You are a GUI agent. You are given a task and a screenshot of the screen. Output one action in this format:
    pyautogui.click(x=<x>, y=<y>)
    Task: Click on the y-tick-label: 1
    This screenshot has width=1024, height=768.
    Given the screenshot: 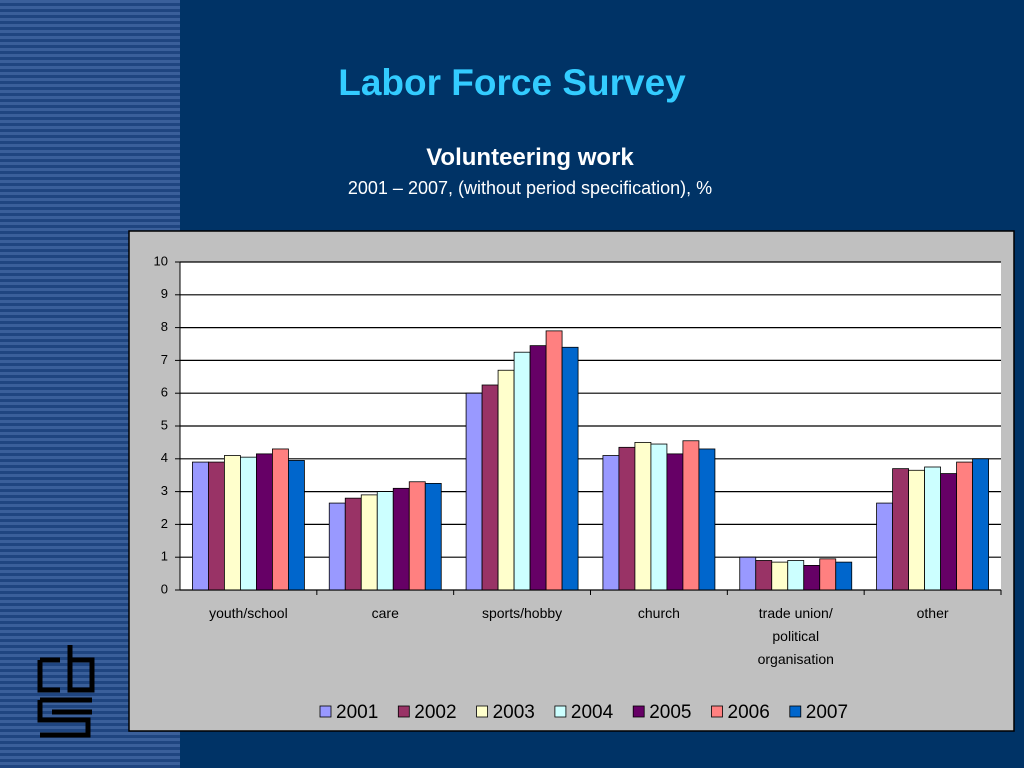 What is the action you would take?
    pyautogui.click(x=164, y=556)
    